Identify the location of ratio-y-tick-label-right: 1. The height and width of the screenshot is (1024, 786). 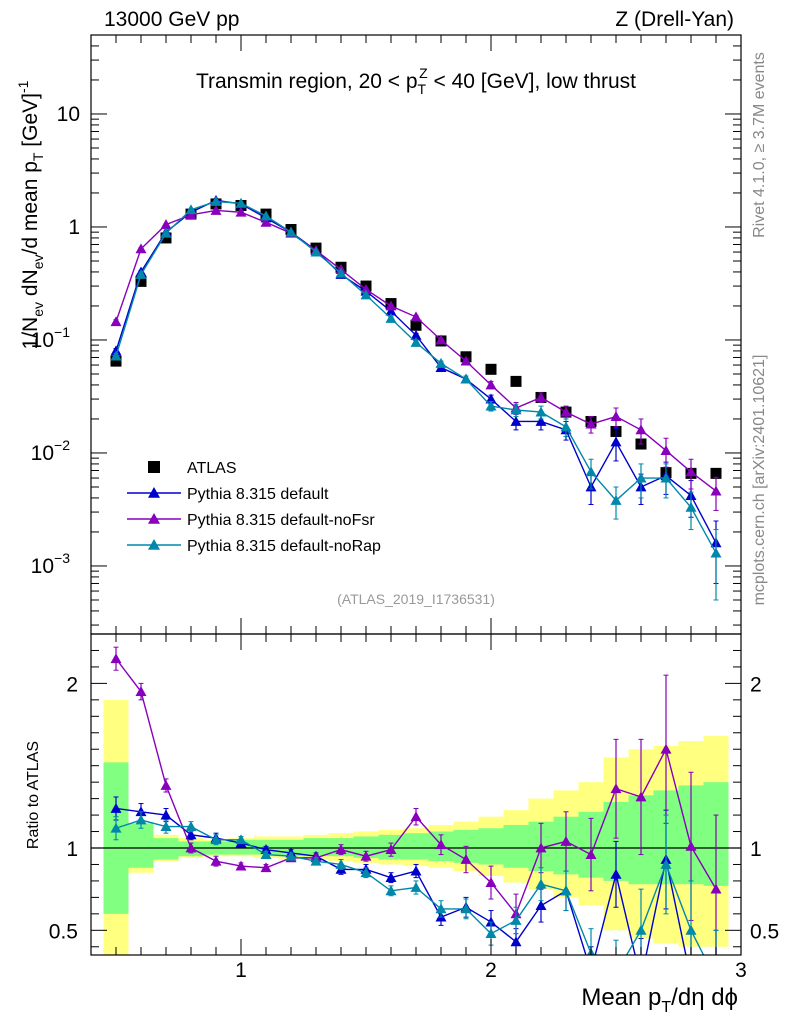
(756, 849).